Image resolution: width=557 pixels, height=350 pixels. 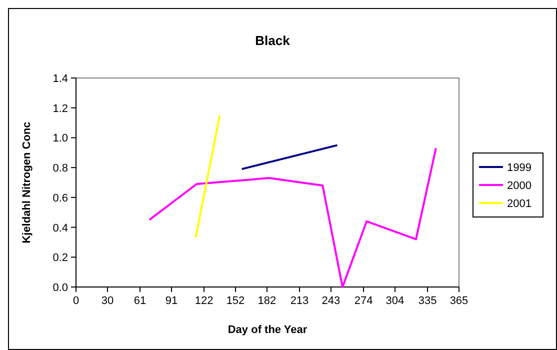 What do you see at coordinates (60, 258) in the screenshot?
I see `y-tick-label: 0.2` at bounding box center [60, 258].